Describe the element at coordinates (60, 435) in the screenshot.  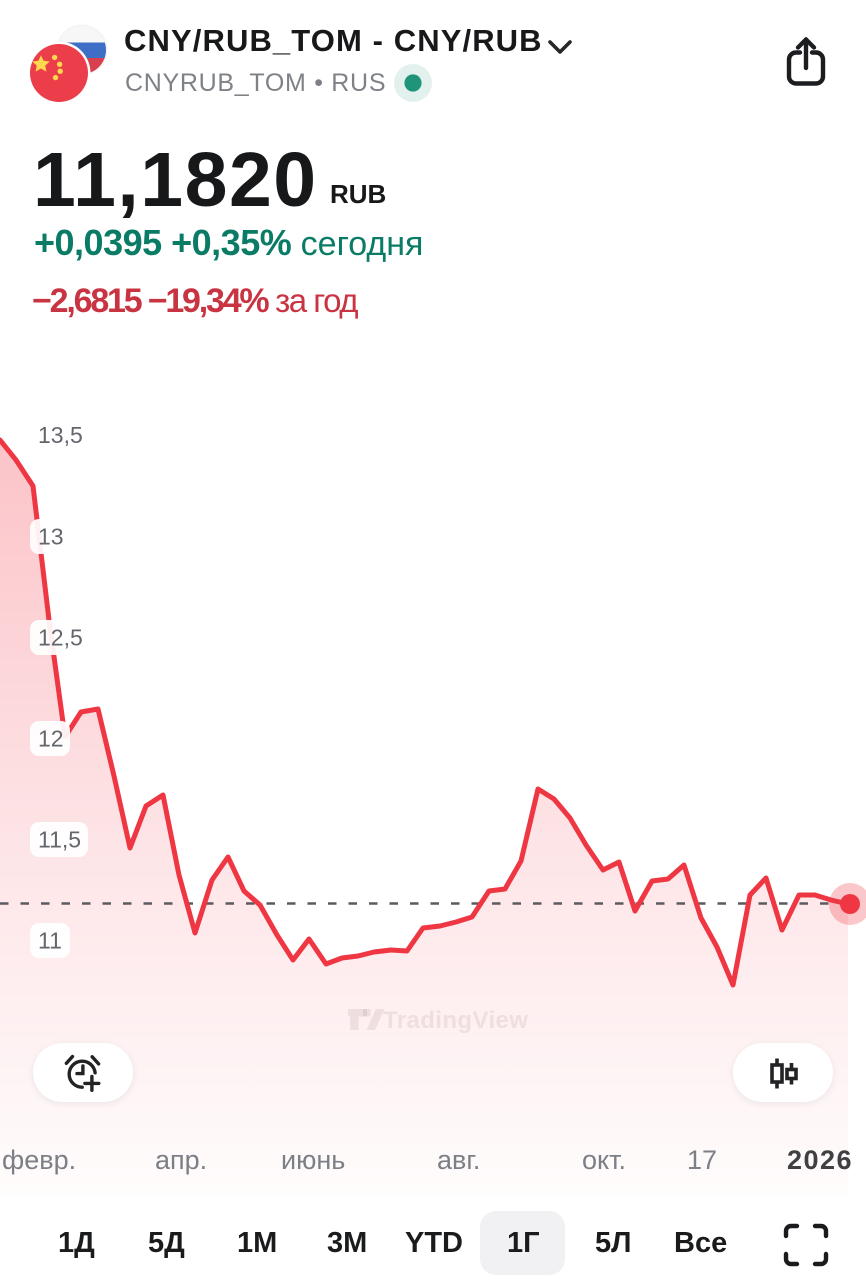
I see `svg-text: 13,5` at that location.